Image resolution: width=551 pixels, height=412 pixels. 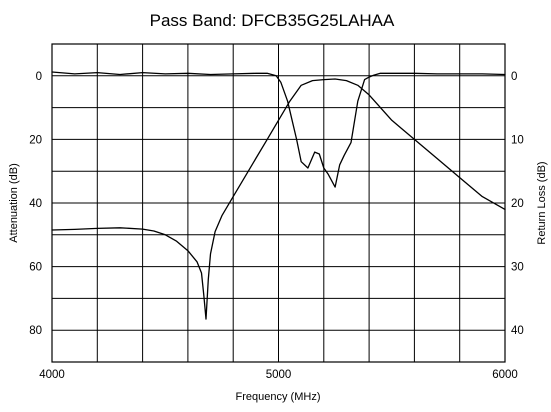 I want to click on y-right-tick-label: 20, so click(x=517, y=204).